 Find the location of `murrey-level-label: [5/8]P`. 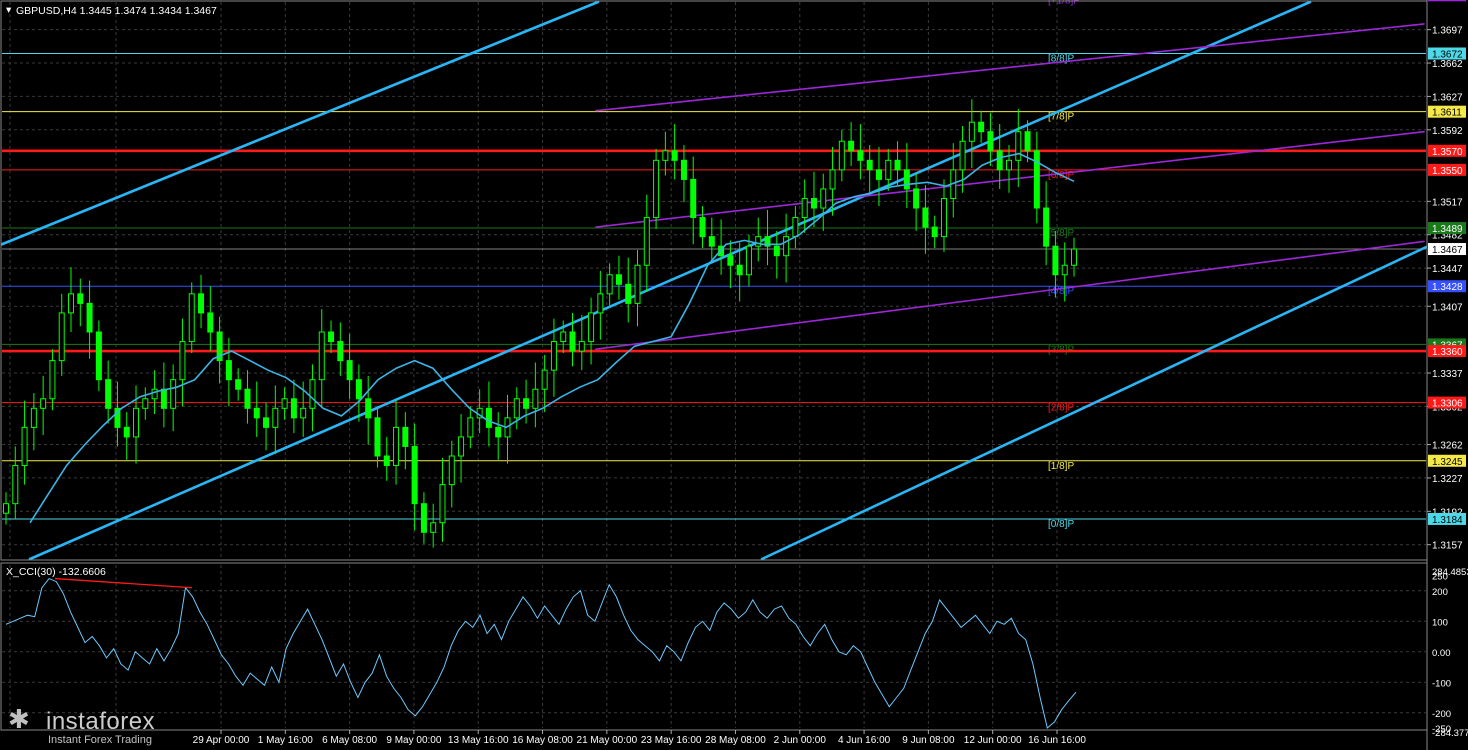

murrey-level-label: [5/8]P is located at coordinates (1061, 233).